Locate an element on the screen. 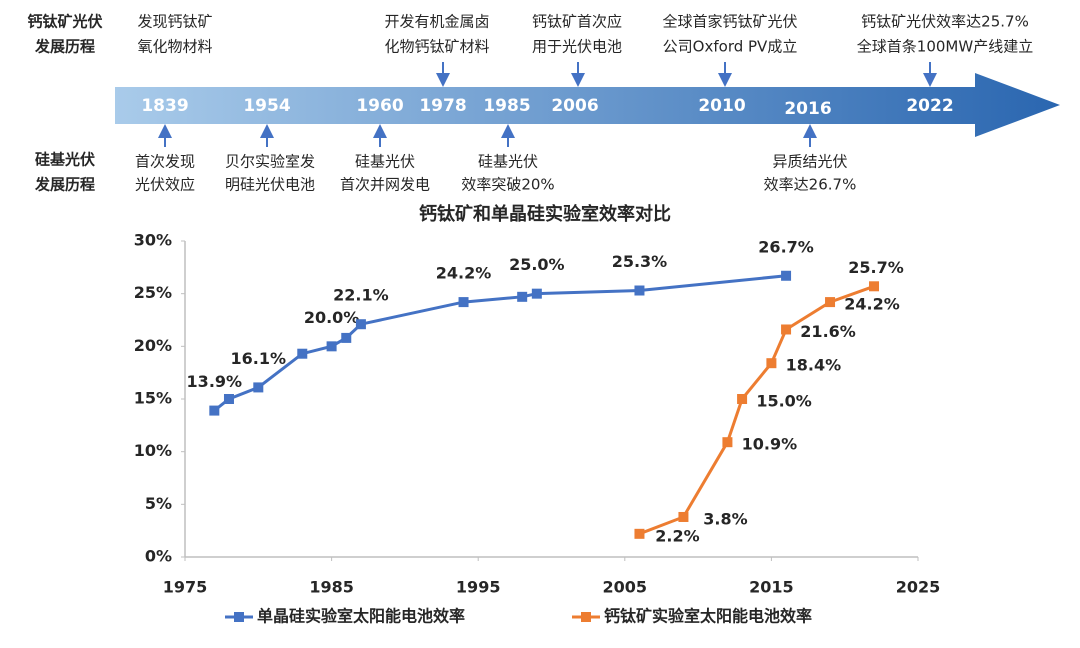 This screenshot has height=648, width=1080. value-label: 16.1% is located at coordinates (259, 358).